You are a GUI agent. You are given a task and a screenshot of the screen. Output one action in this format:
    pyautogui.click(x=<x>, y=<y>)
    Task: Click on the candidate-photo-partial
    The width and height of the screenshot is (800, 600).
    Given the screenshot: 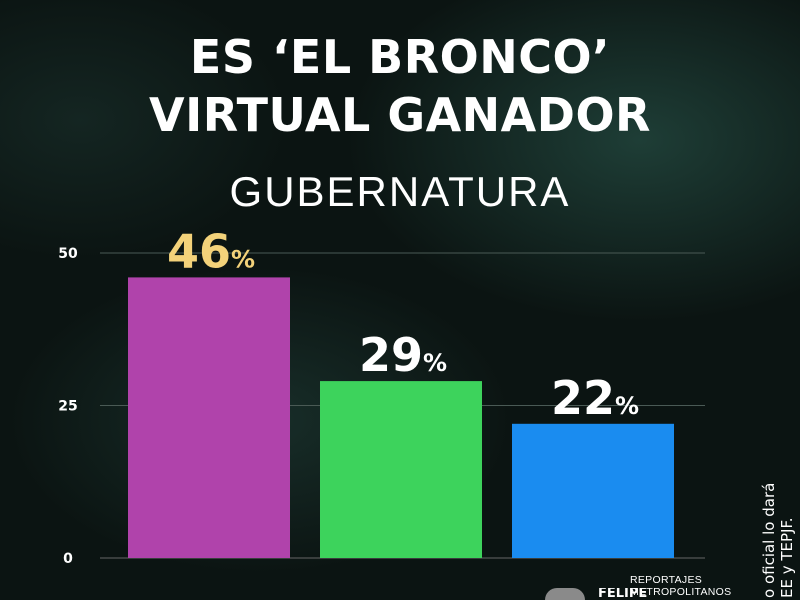 What is the action you would take?
    pyautogui.click(x=565, y=594)
    